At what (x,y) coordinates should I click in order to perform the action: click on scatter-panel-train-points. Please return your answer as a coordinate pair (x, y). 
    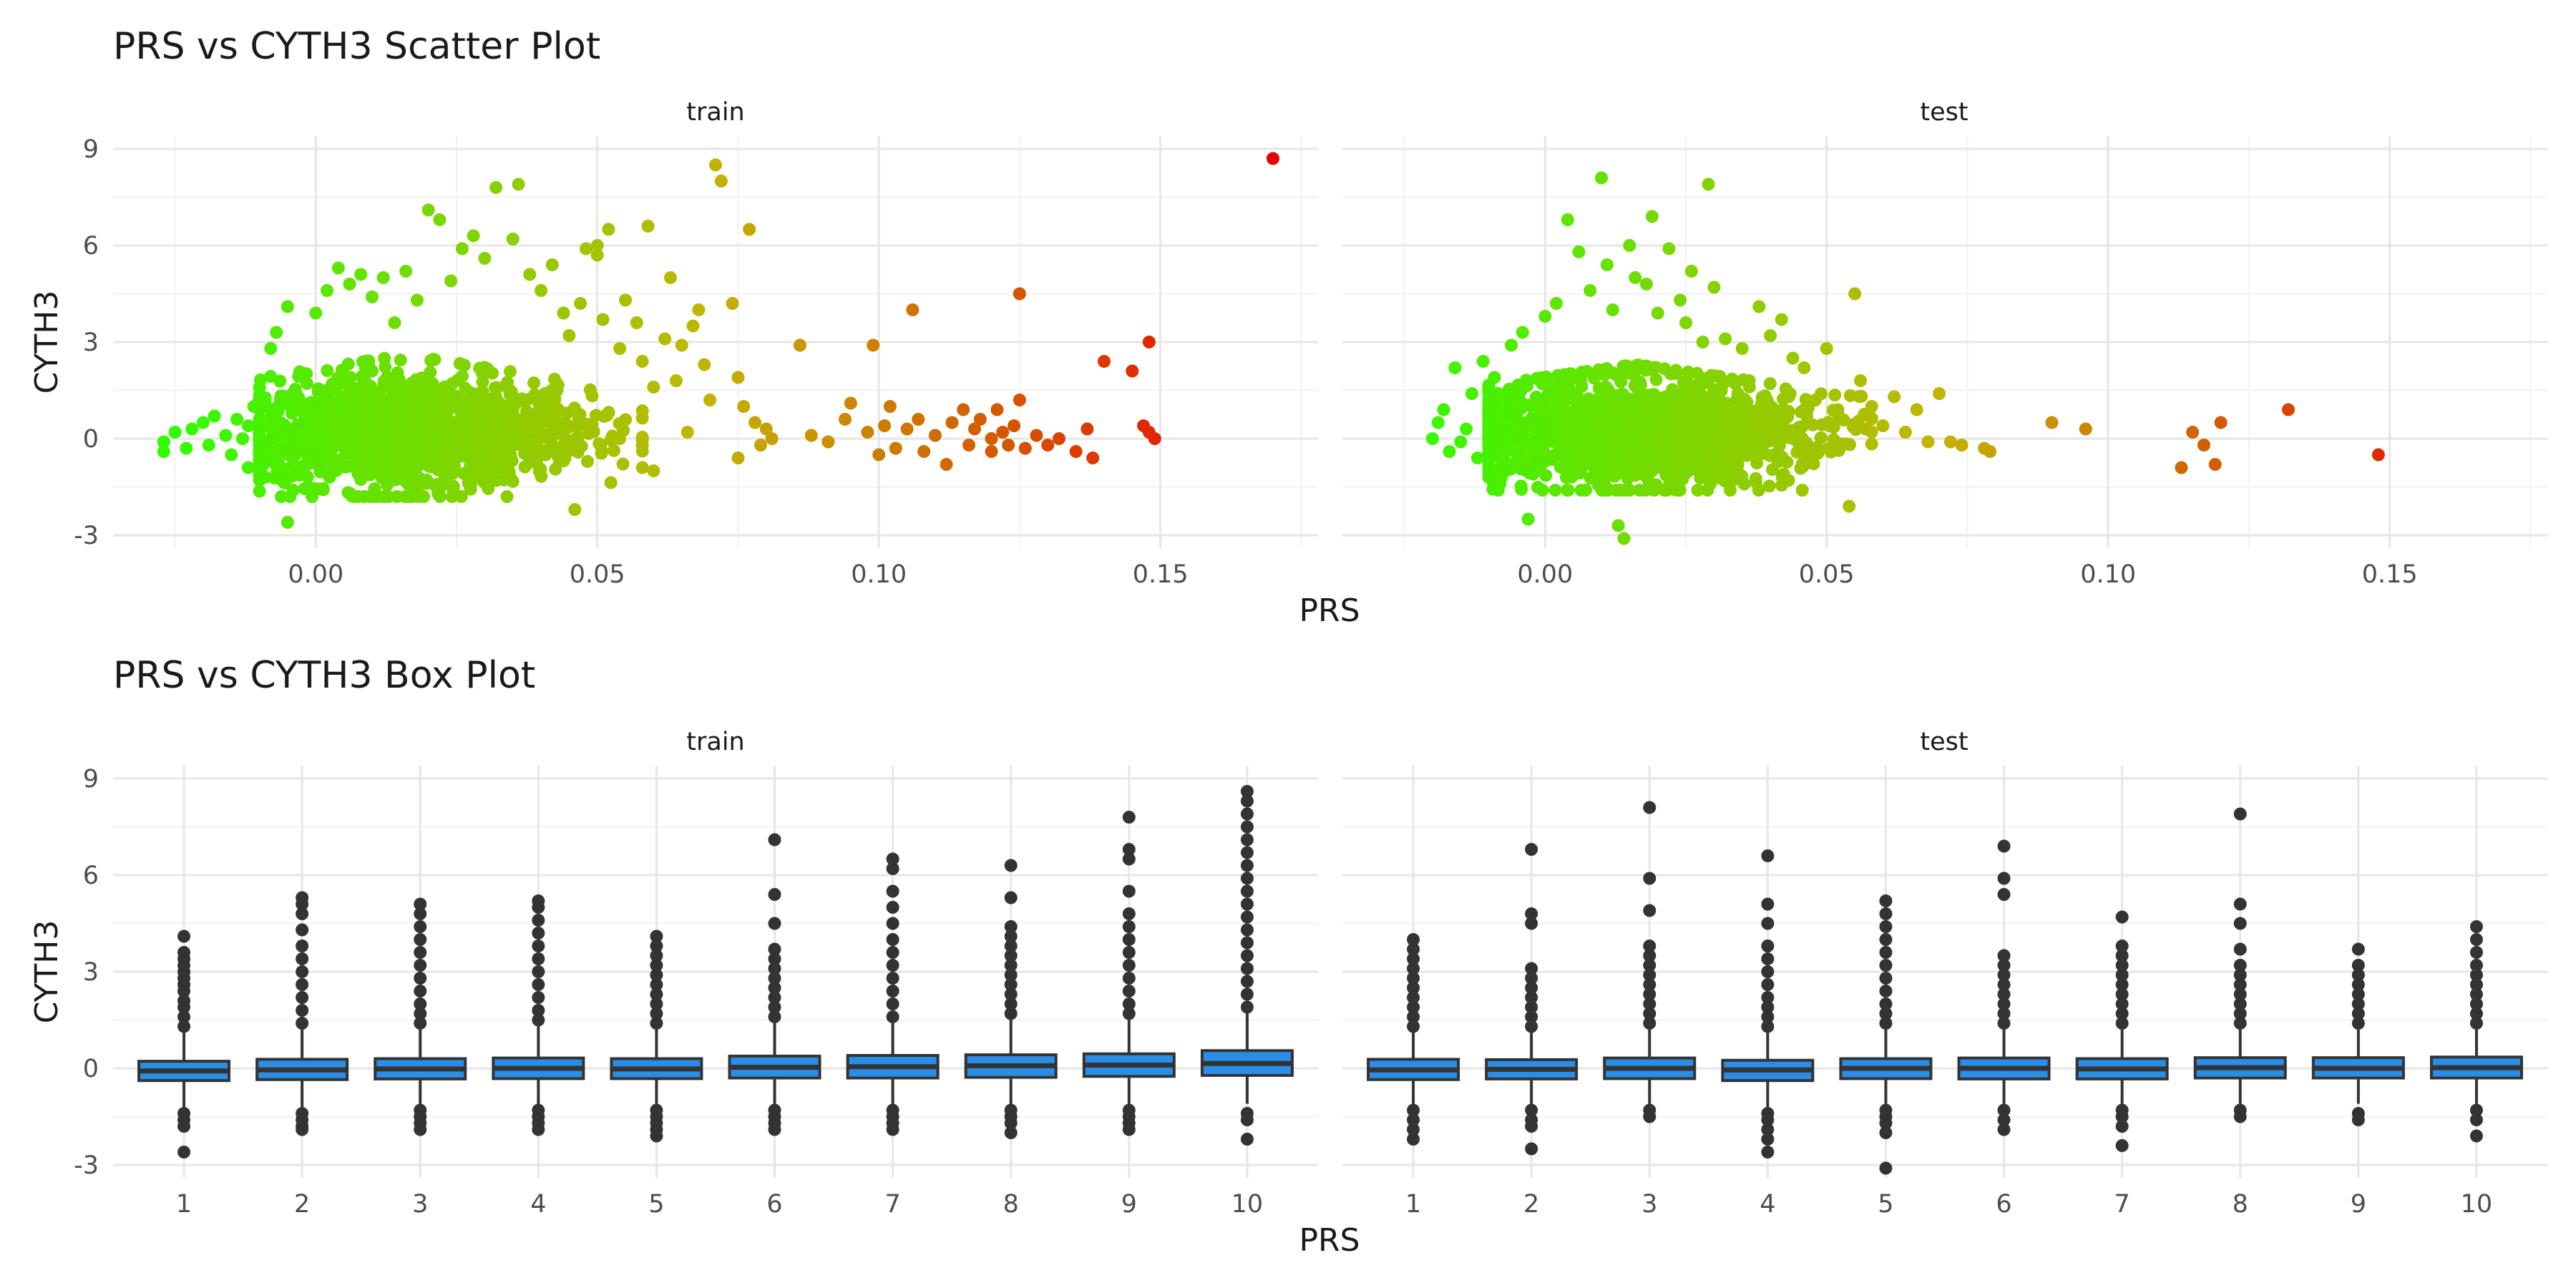
    Looking at the image, I should click on (718, 340).